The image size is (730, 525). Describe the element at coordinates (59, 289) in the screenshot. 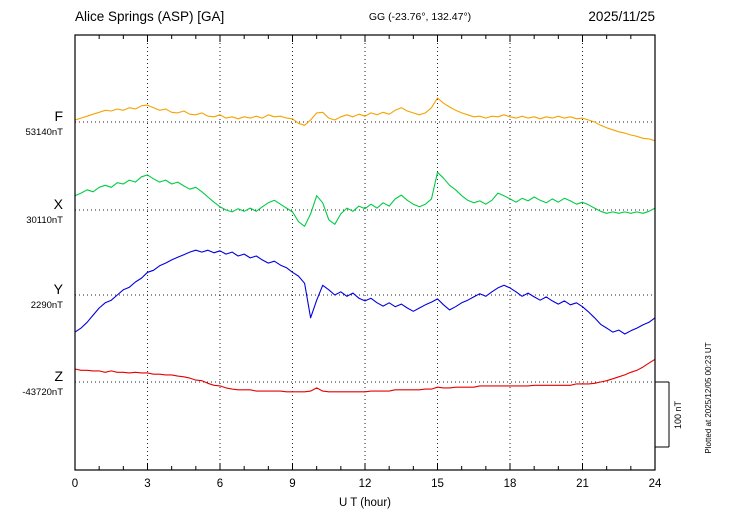

I see `series-label-Y: Y` at that location.